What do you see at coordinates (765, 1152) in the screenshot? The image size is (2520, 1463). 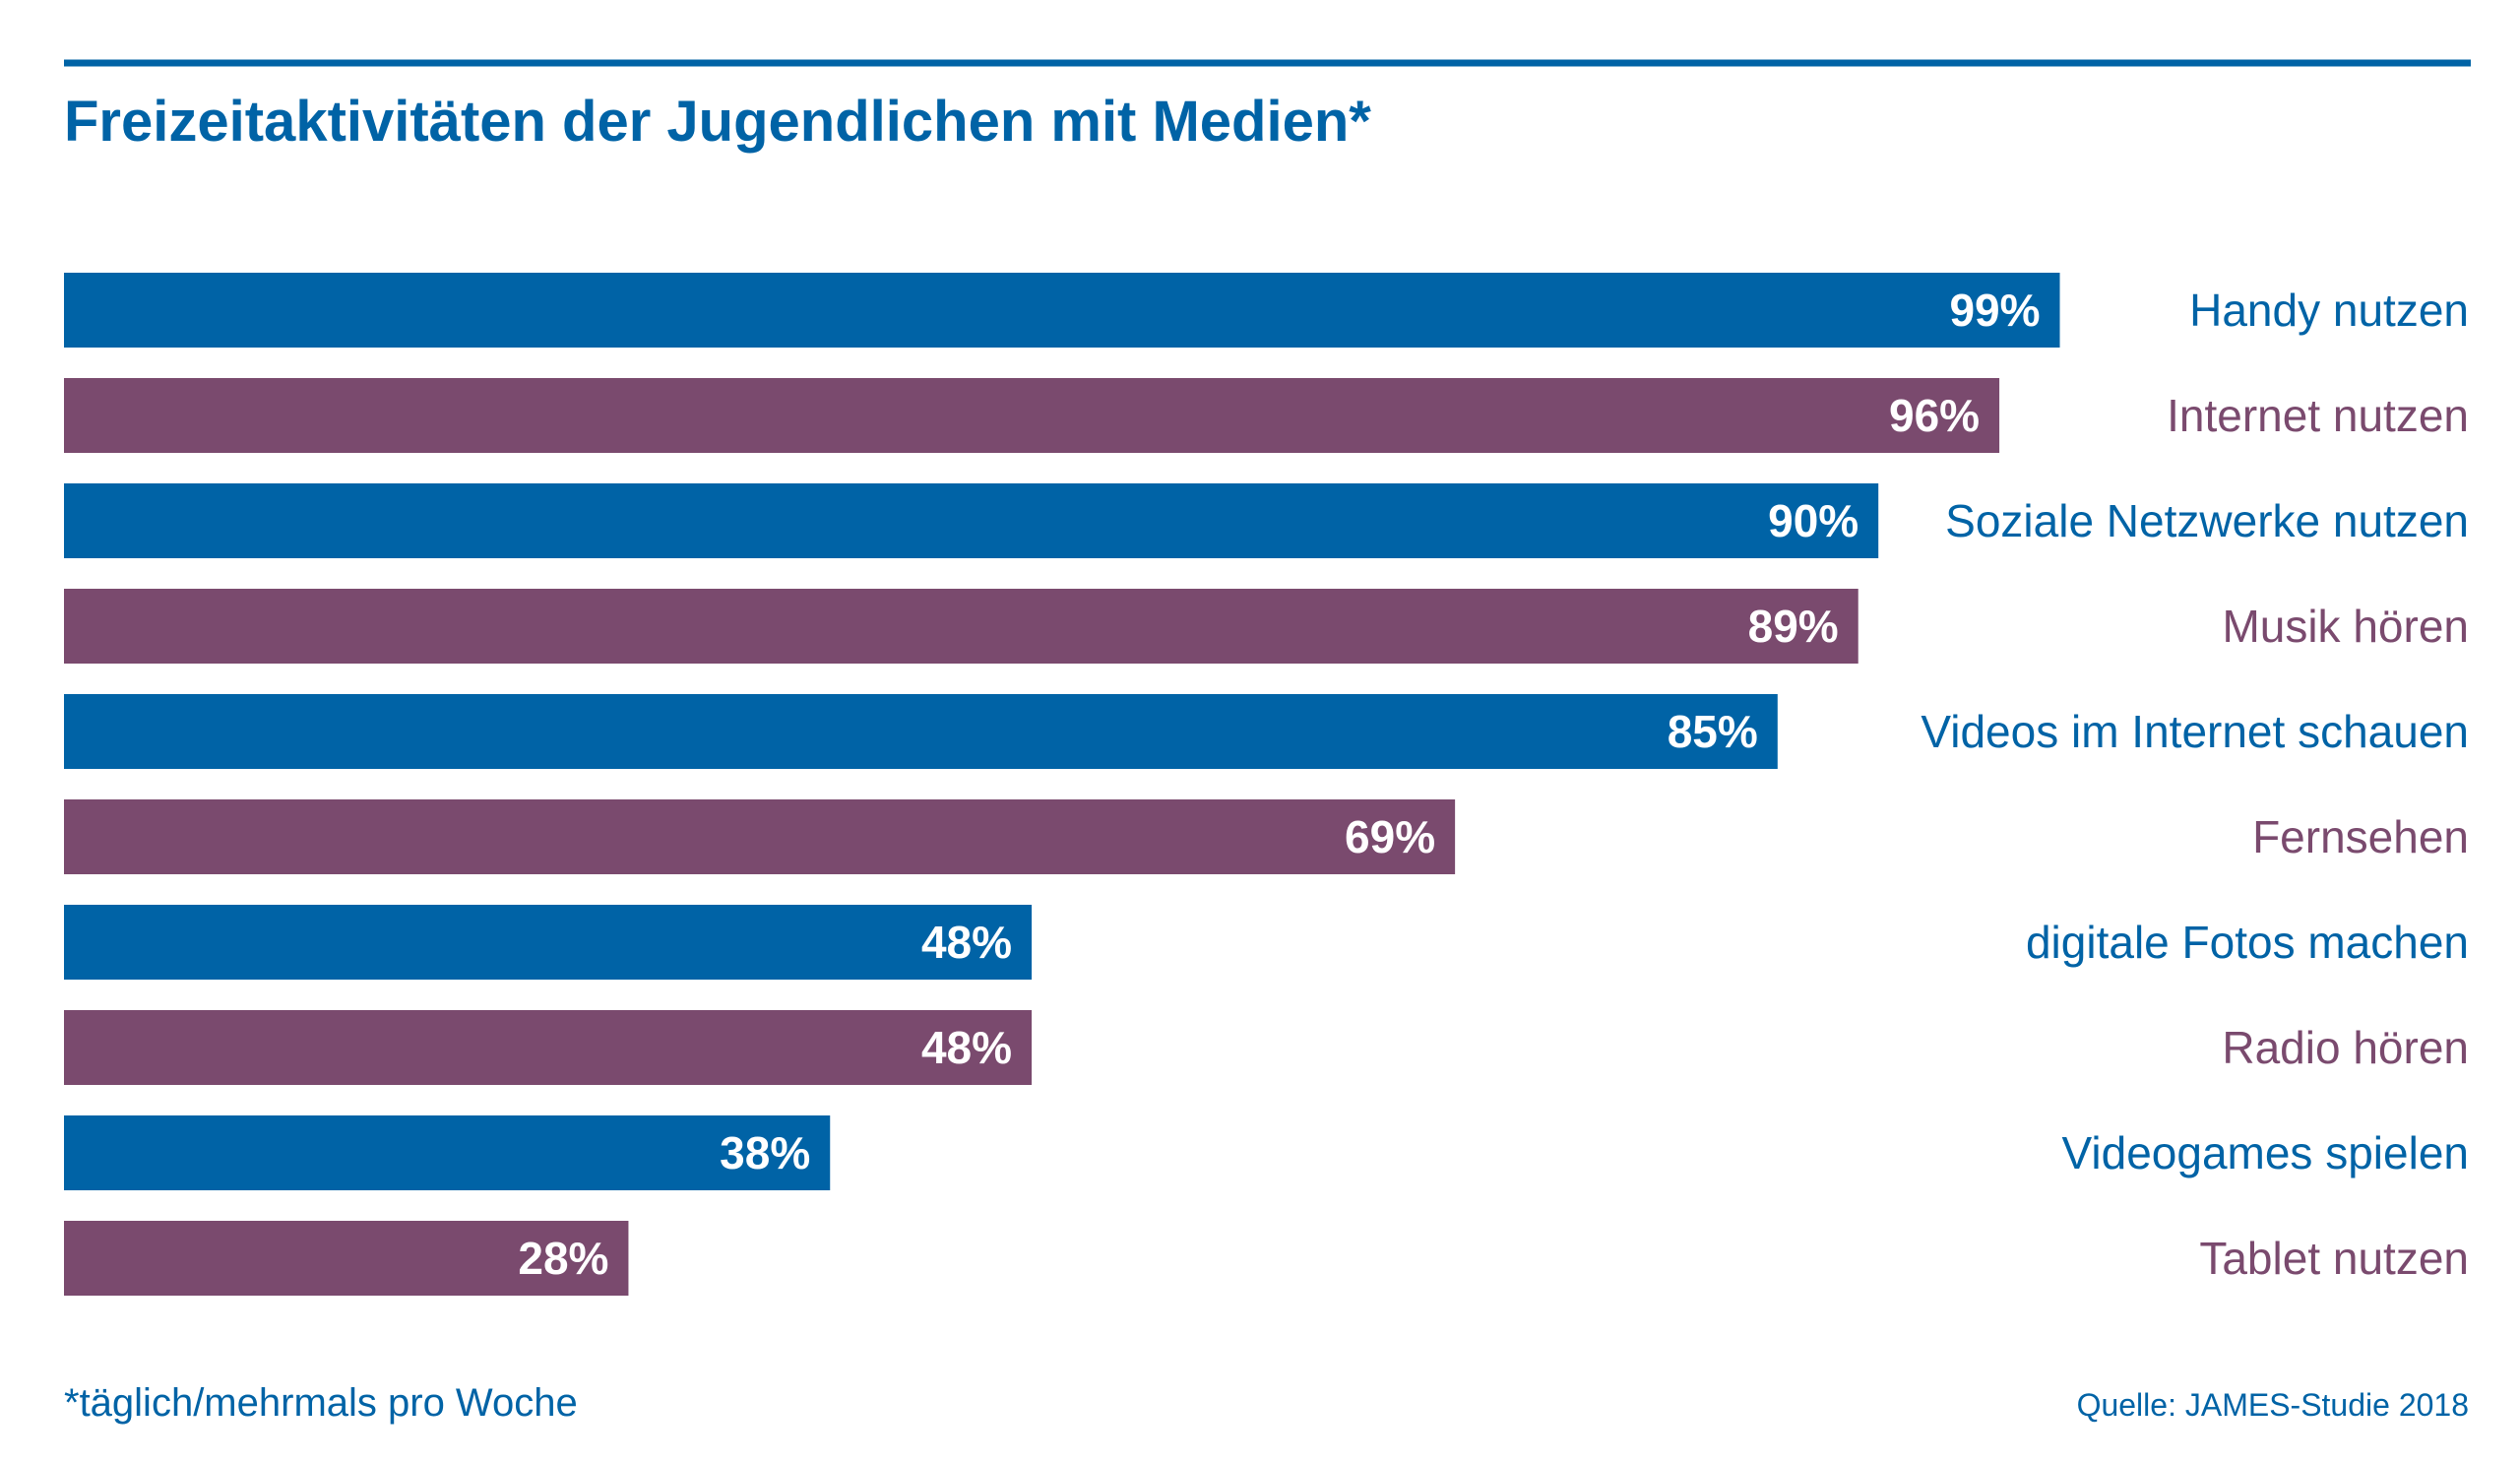 I see `bar-value-label-8: 38%` at bounding box center [765, 1152].